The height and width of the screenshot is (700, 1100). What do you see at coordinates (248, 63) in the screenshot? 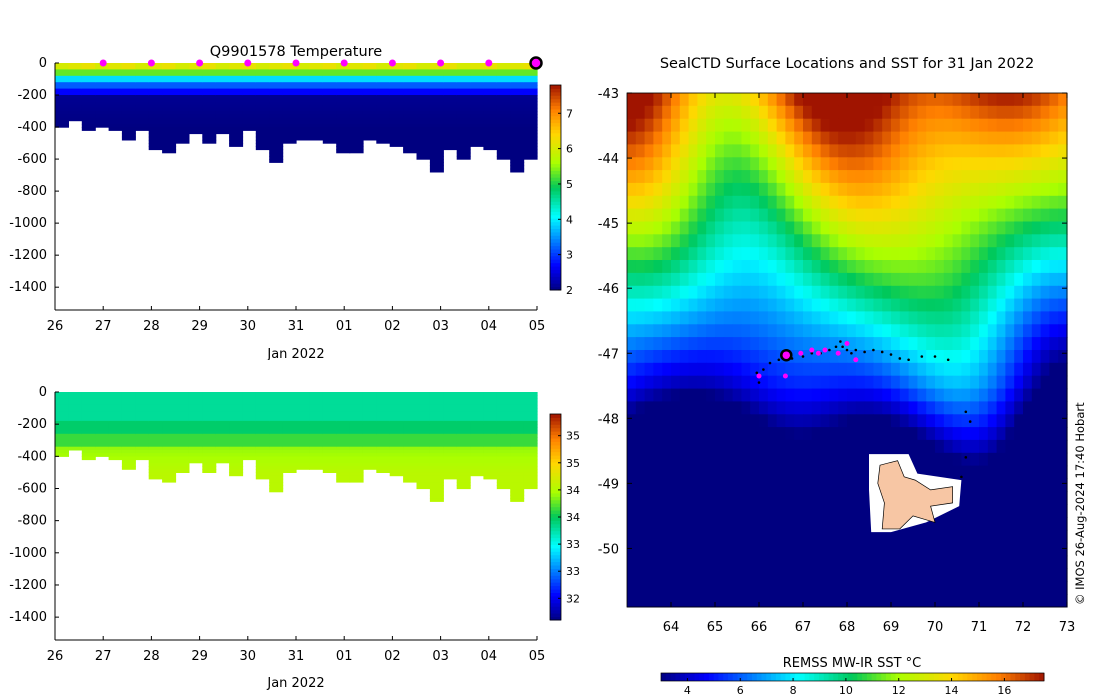
I see `daily-surface-marker` at bounding box center [248, 63].